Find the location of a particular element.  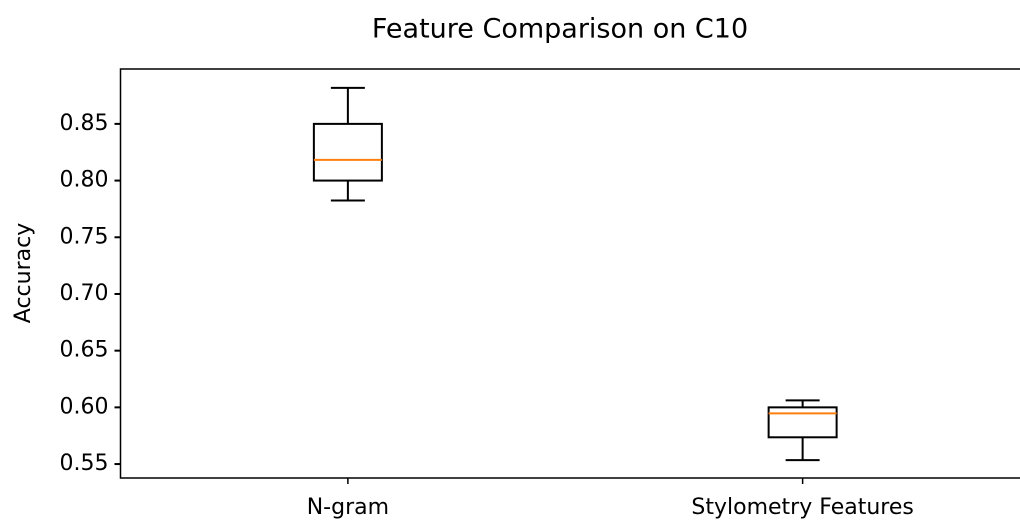

y-tick-label: 0.80 is located at coordinates (84, 180).